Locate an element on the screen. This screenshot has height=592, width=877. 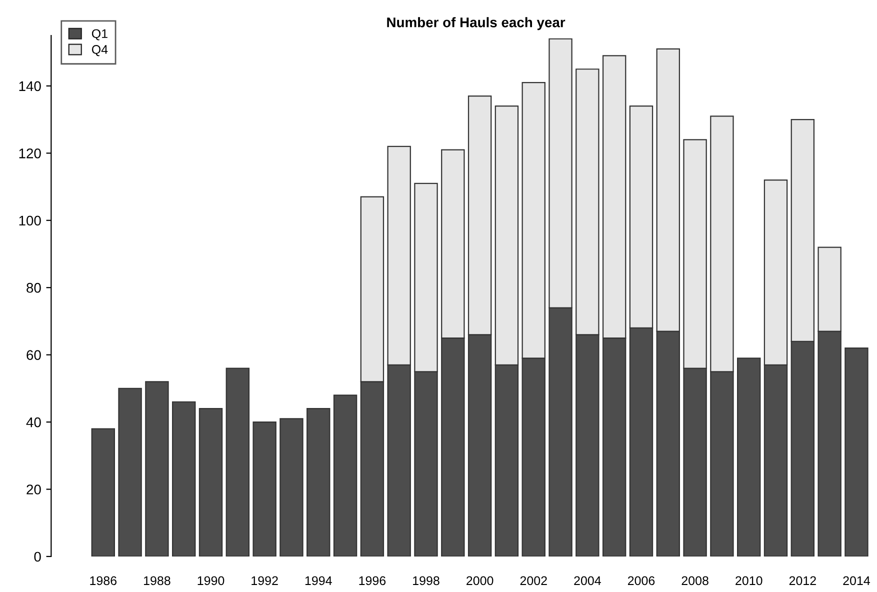
x-tick-label: 1994 is located at coordinates (318, 581).